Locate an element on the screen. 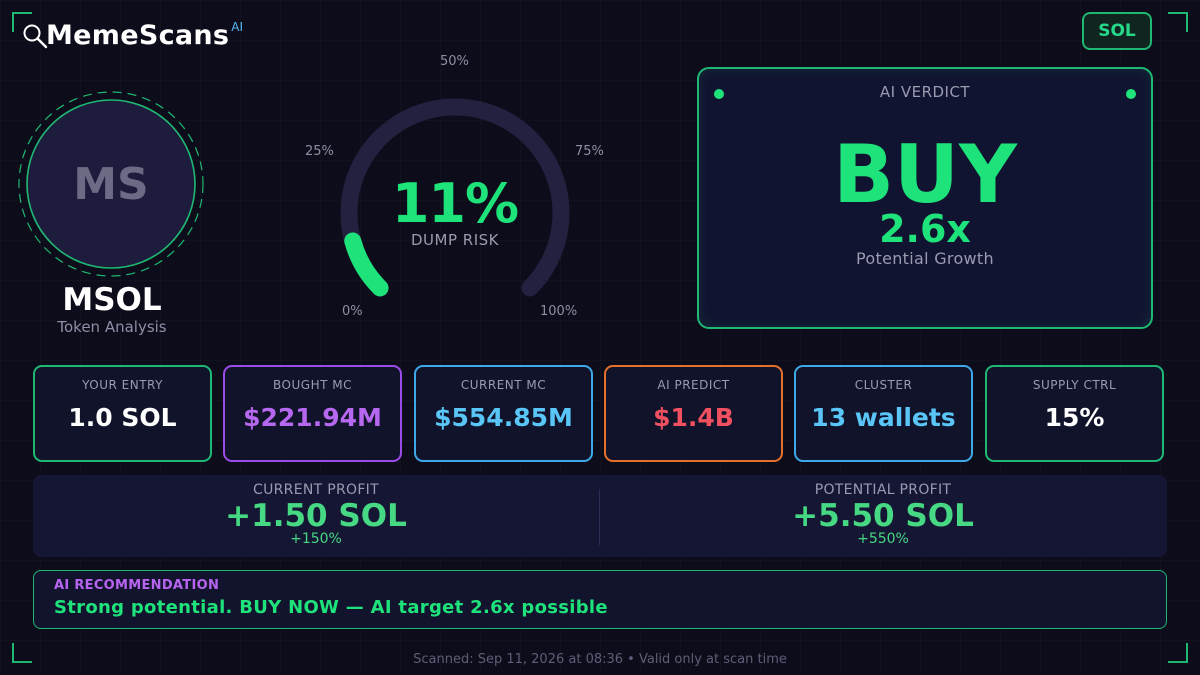 This screenshot has height=675, width=1200. token-symbol: MSOL is located at coordinates (112, 300).